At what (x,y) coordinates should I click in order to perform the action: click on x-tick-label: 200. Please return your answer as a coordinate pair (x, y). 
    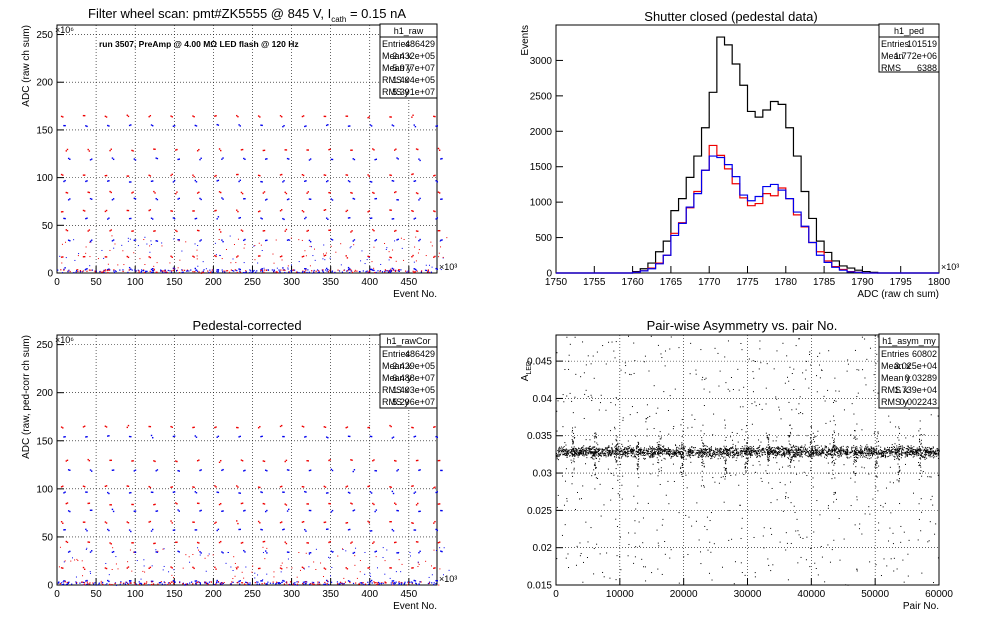
    Looking at the image, I should click on (213, 594).